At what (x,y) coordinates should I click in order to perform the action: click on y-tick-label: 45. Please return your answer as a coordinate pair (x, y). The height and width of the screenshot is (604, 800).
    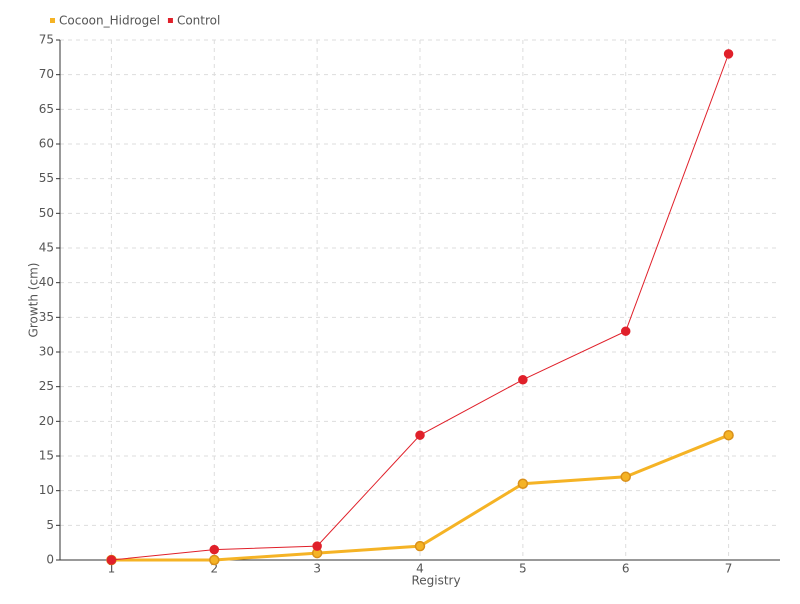
    Looking at the image, I should click on (46, 248).